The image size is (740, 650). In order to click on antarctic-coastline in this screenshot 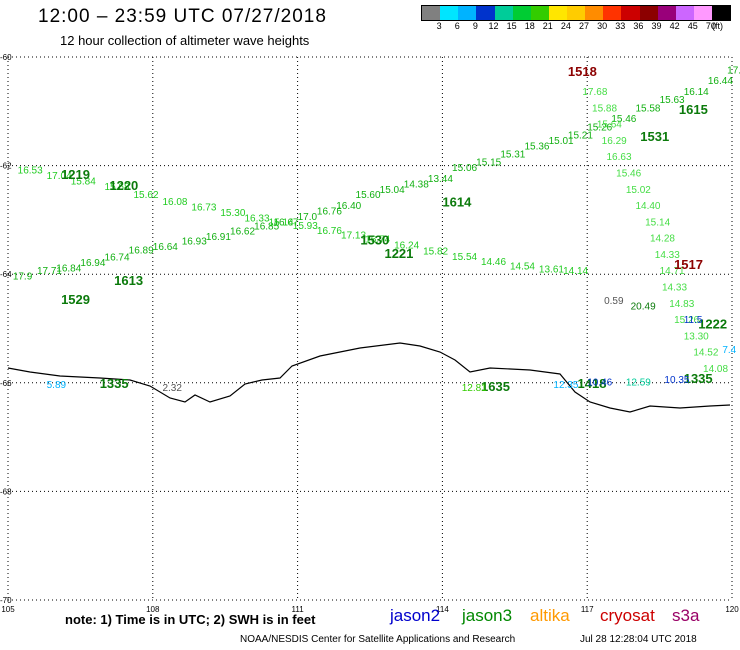, I will do `click(369, 377)`.